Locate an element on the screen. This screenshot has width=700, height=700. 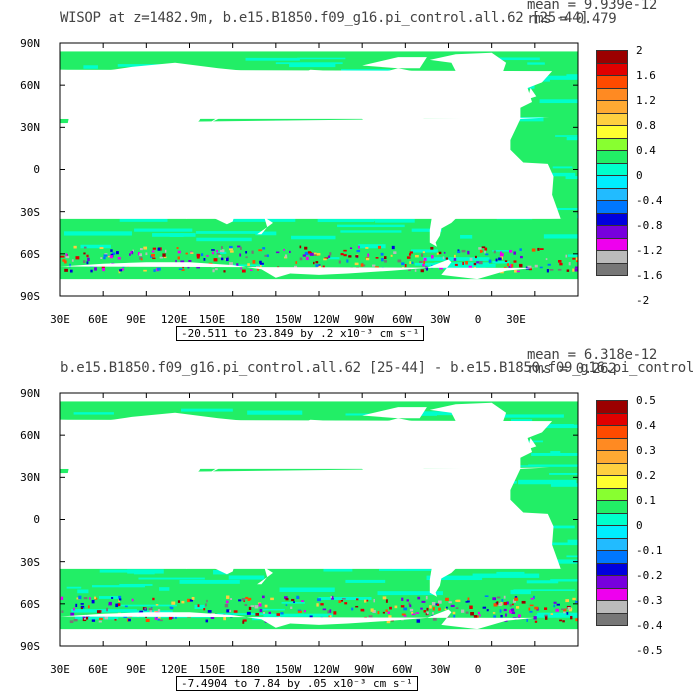
colorbar-label: 0.3 is located at coordinates (646, 450).